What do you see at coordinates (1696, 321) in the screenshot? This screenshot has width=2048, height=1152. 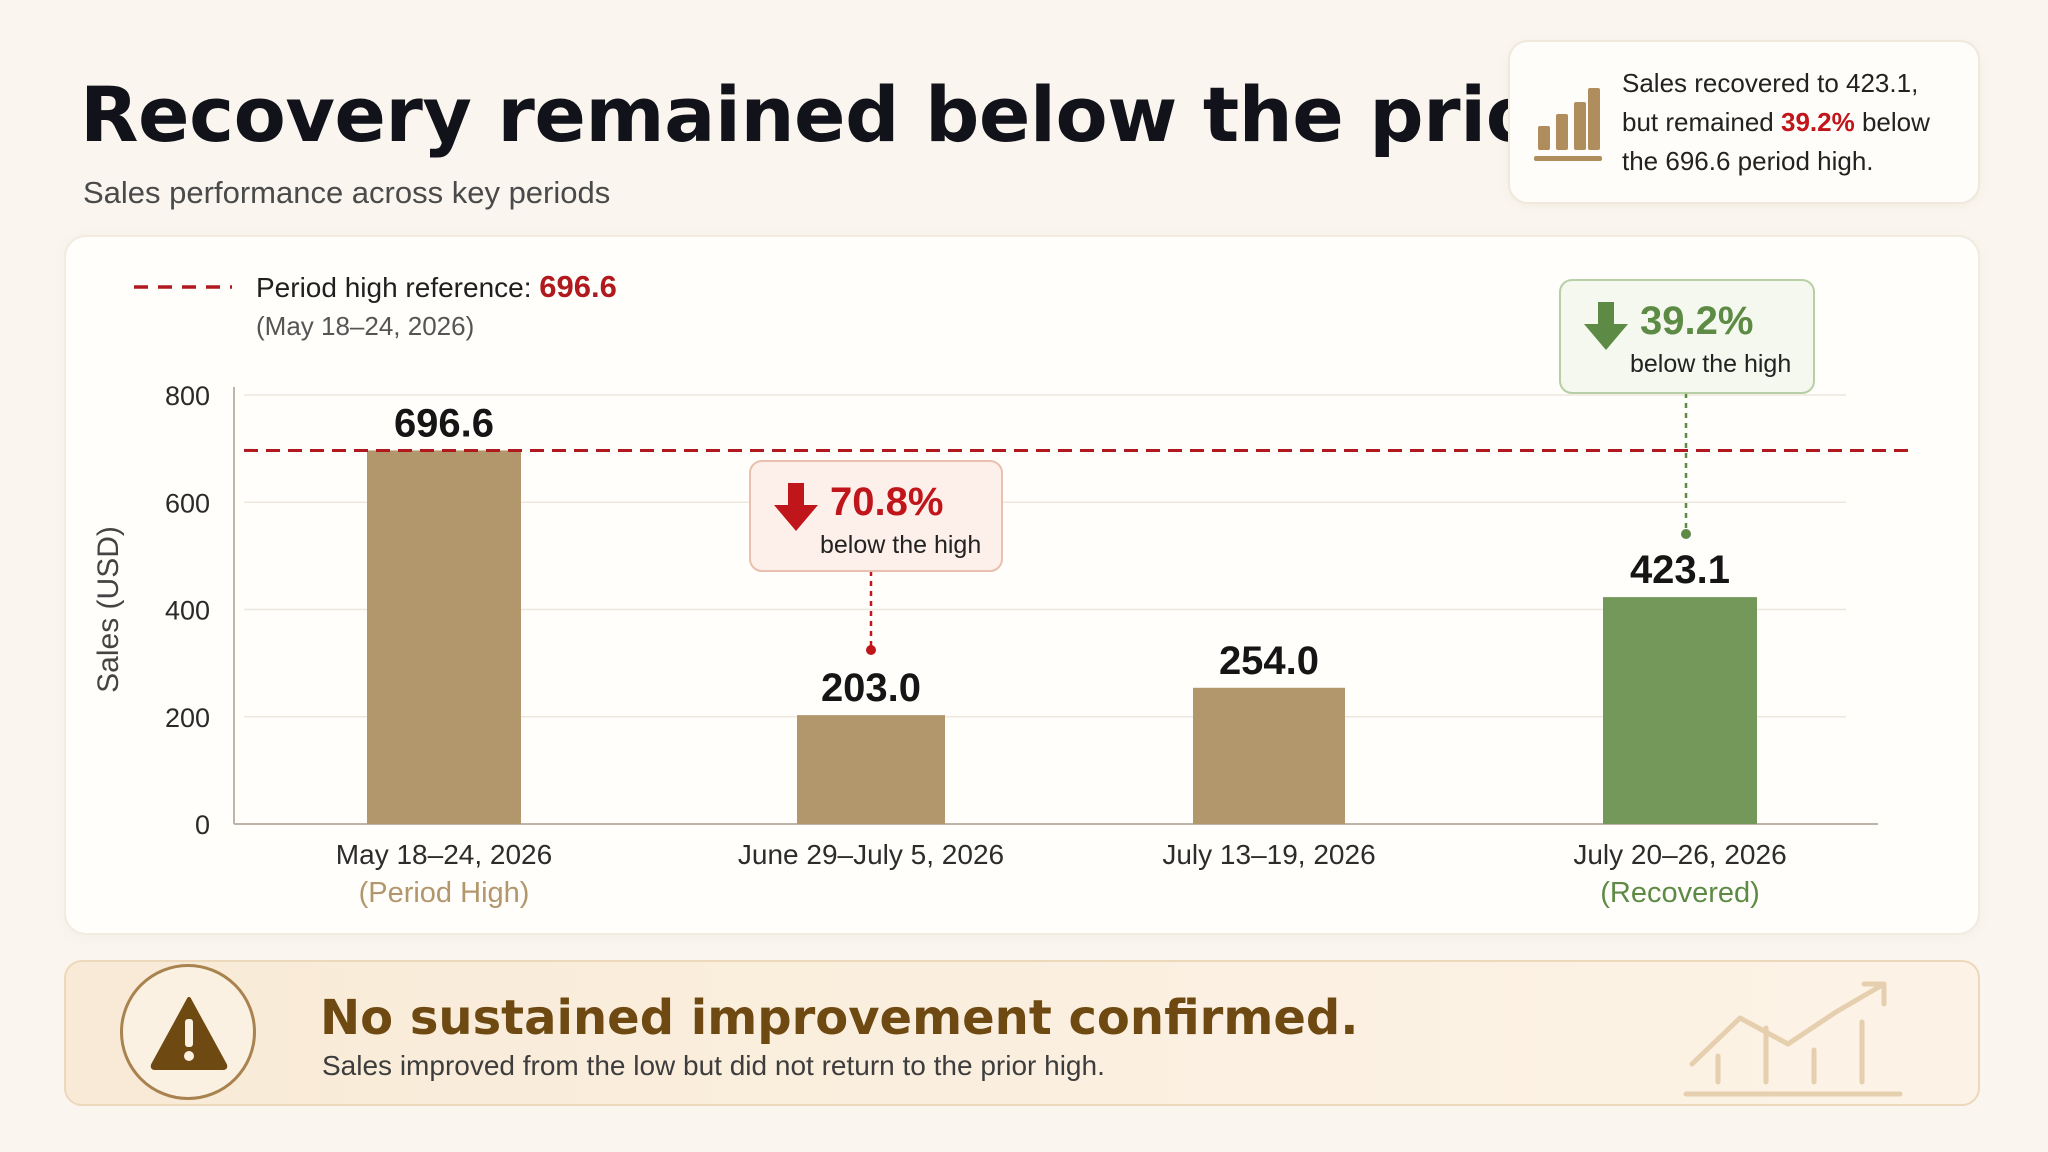 I see `callout-pct: 39.2%` at bounding box center [1696, 321].